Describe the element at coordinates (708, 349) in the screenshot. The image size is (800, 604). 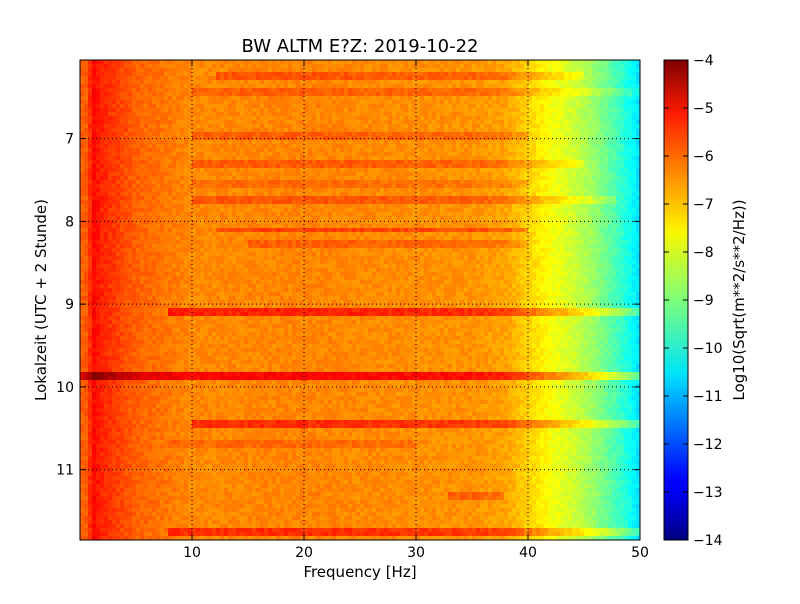
I see `colorbar-tick-label: −10` at that location.